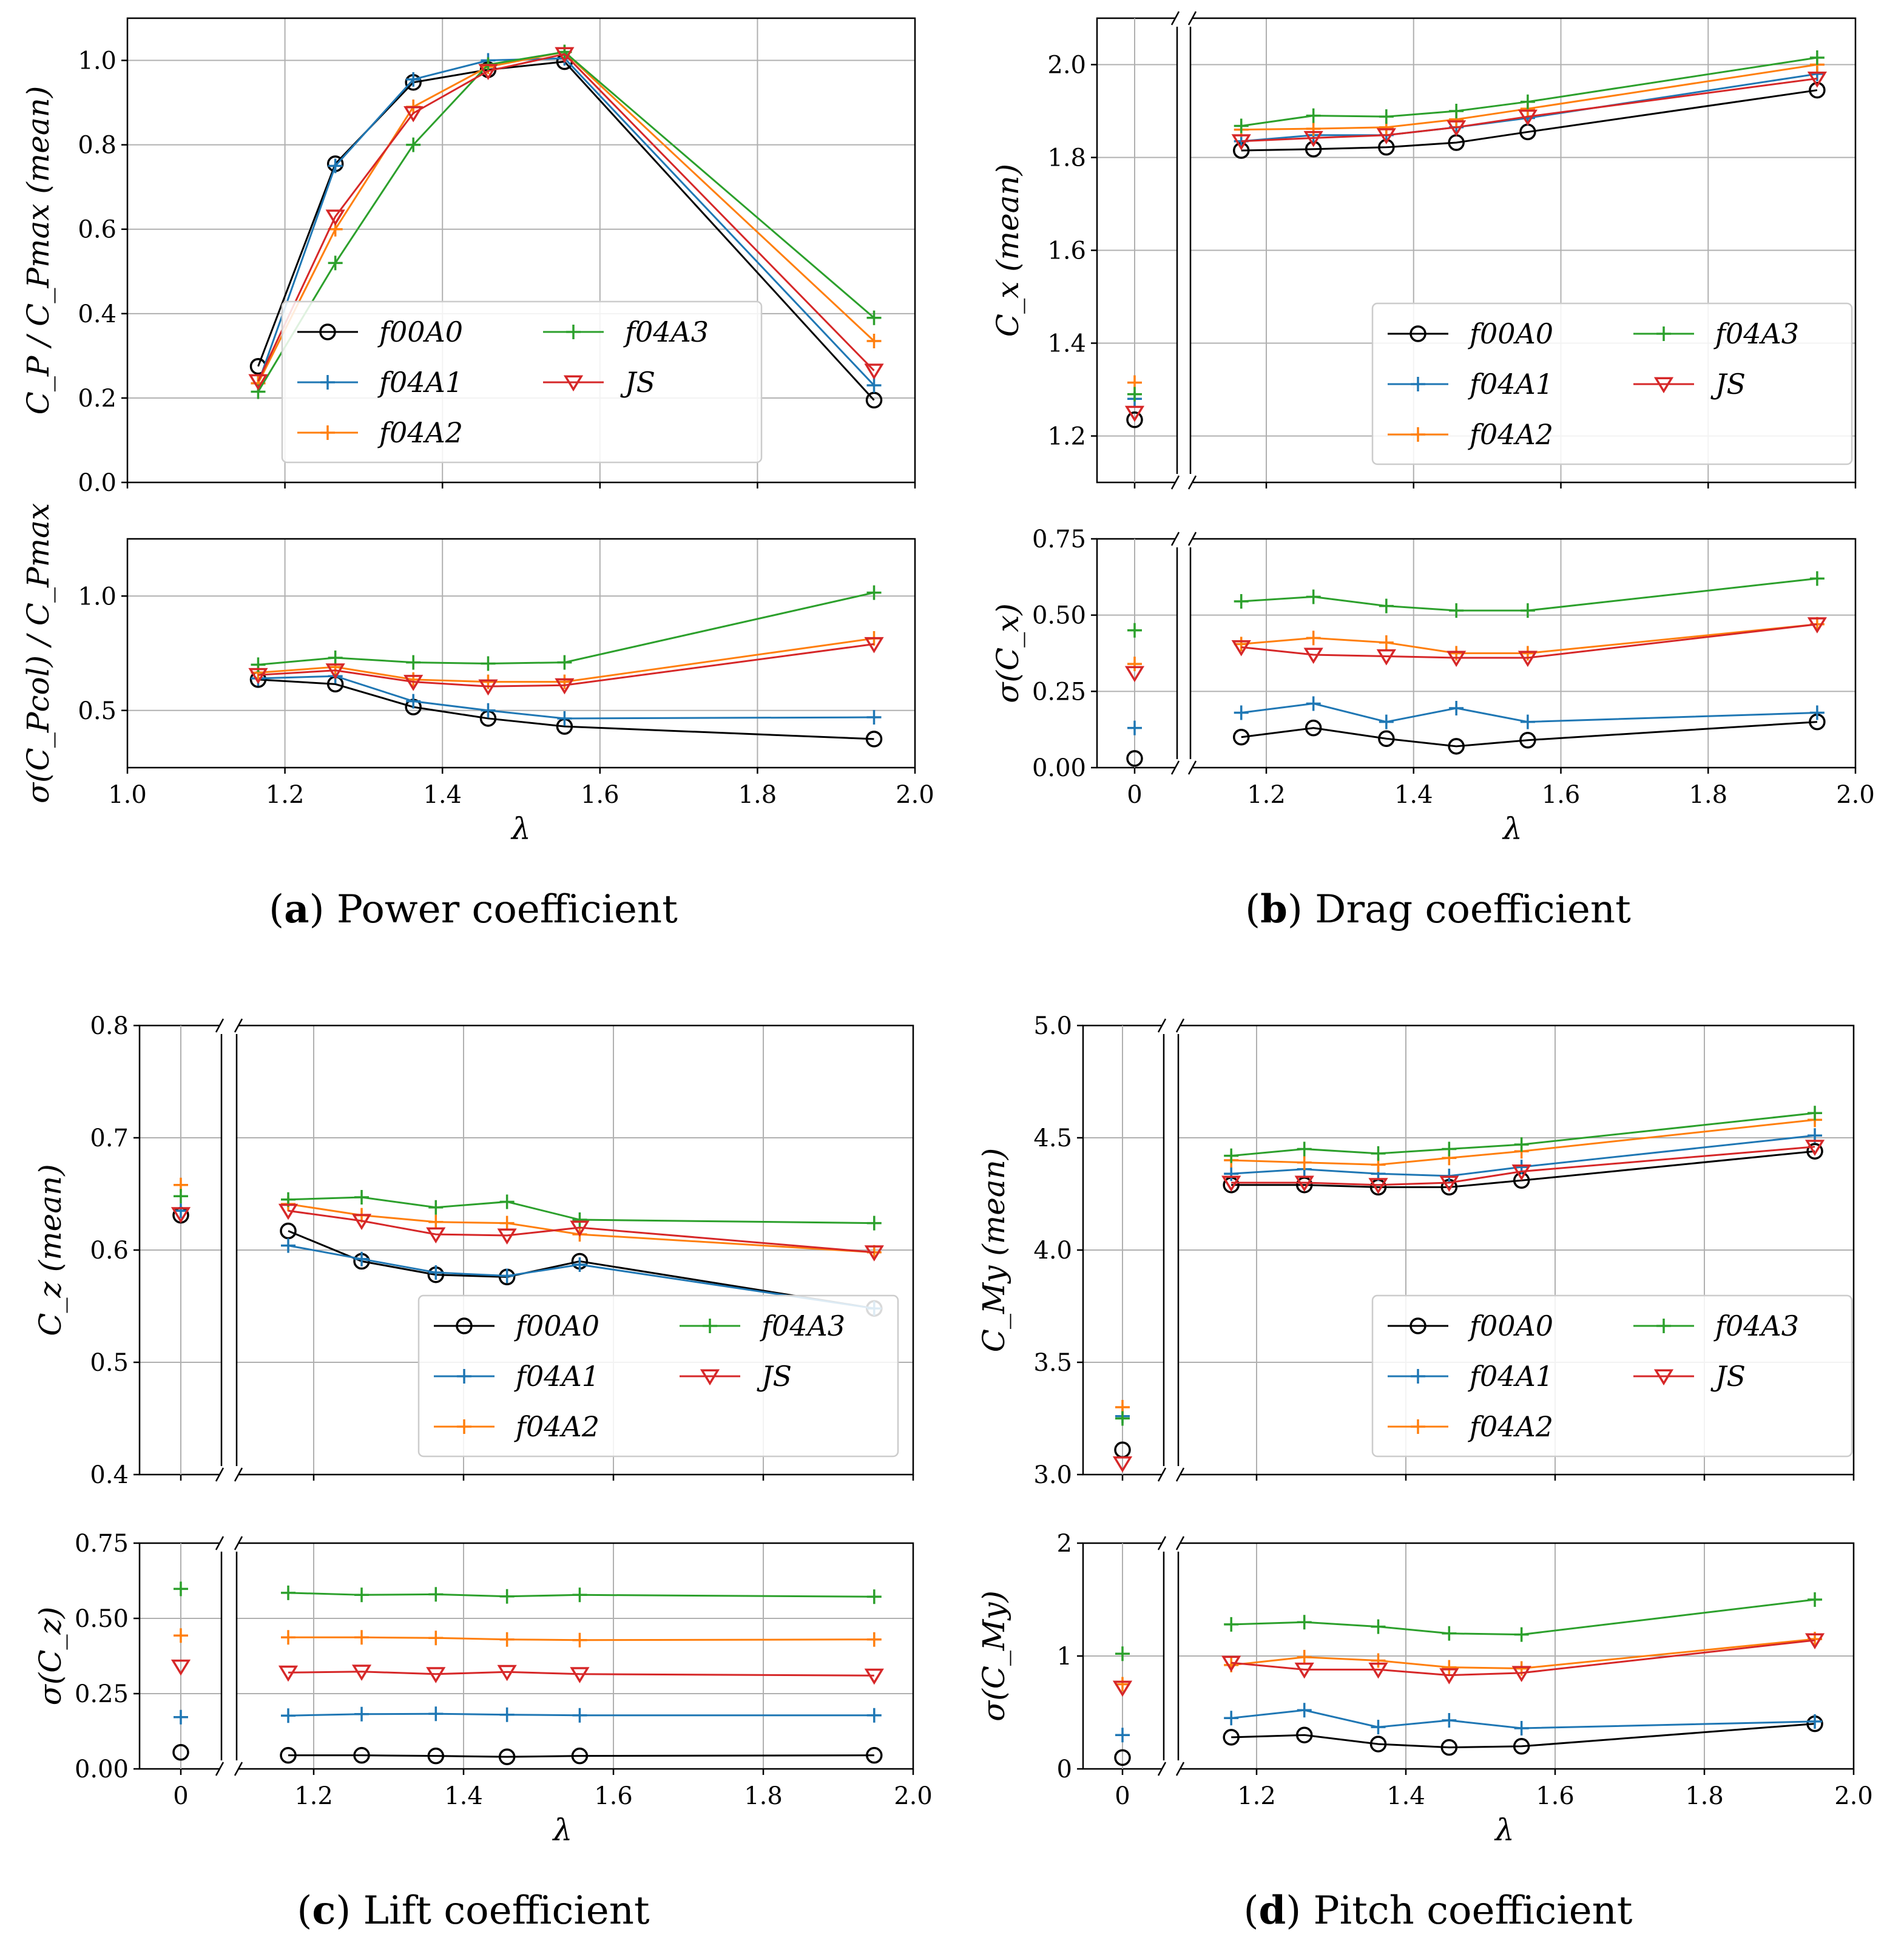  I want to click on legend-entry: f04A2, so click(516, 1426).